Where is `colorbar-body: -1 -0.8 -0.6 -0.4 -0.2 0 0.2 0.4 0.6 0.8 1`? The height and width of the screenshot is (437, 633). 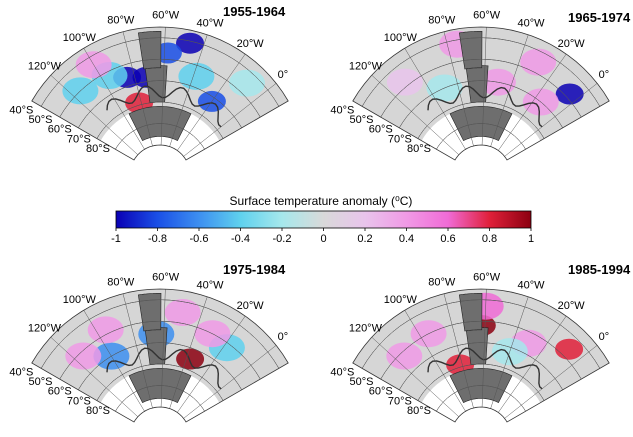 colorbar-body: -1 -0.8 -0.6 -0.4 -0.2 0 0.2 0.4 0.6 0.8 1 is located at coordinates (322, 227).